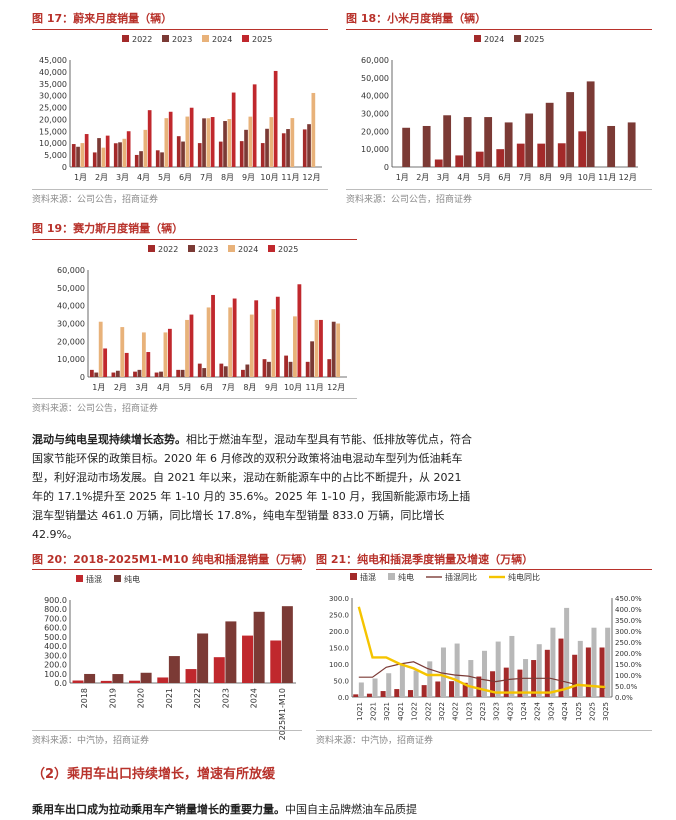 This screenshot has width=676, height=820. Describe the element at coordinates (481, 650) in the screenshot. I see `series-line` at that location.